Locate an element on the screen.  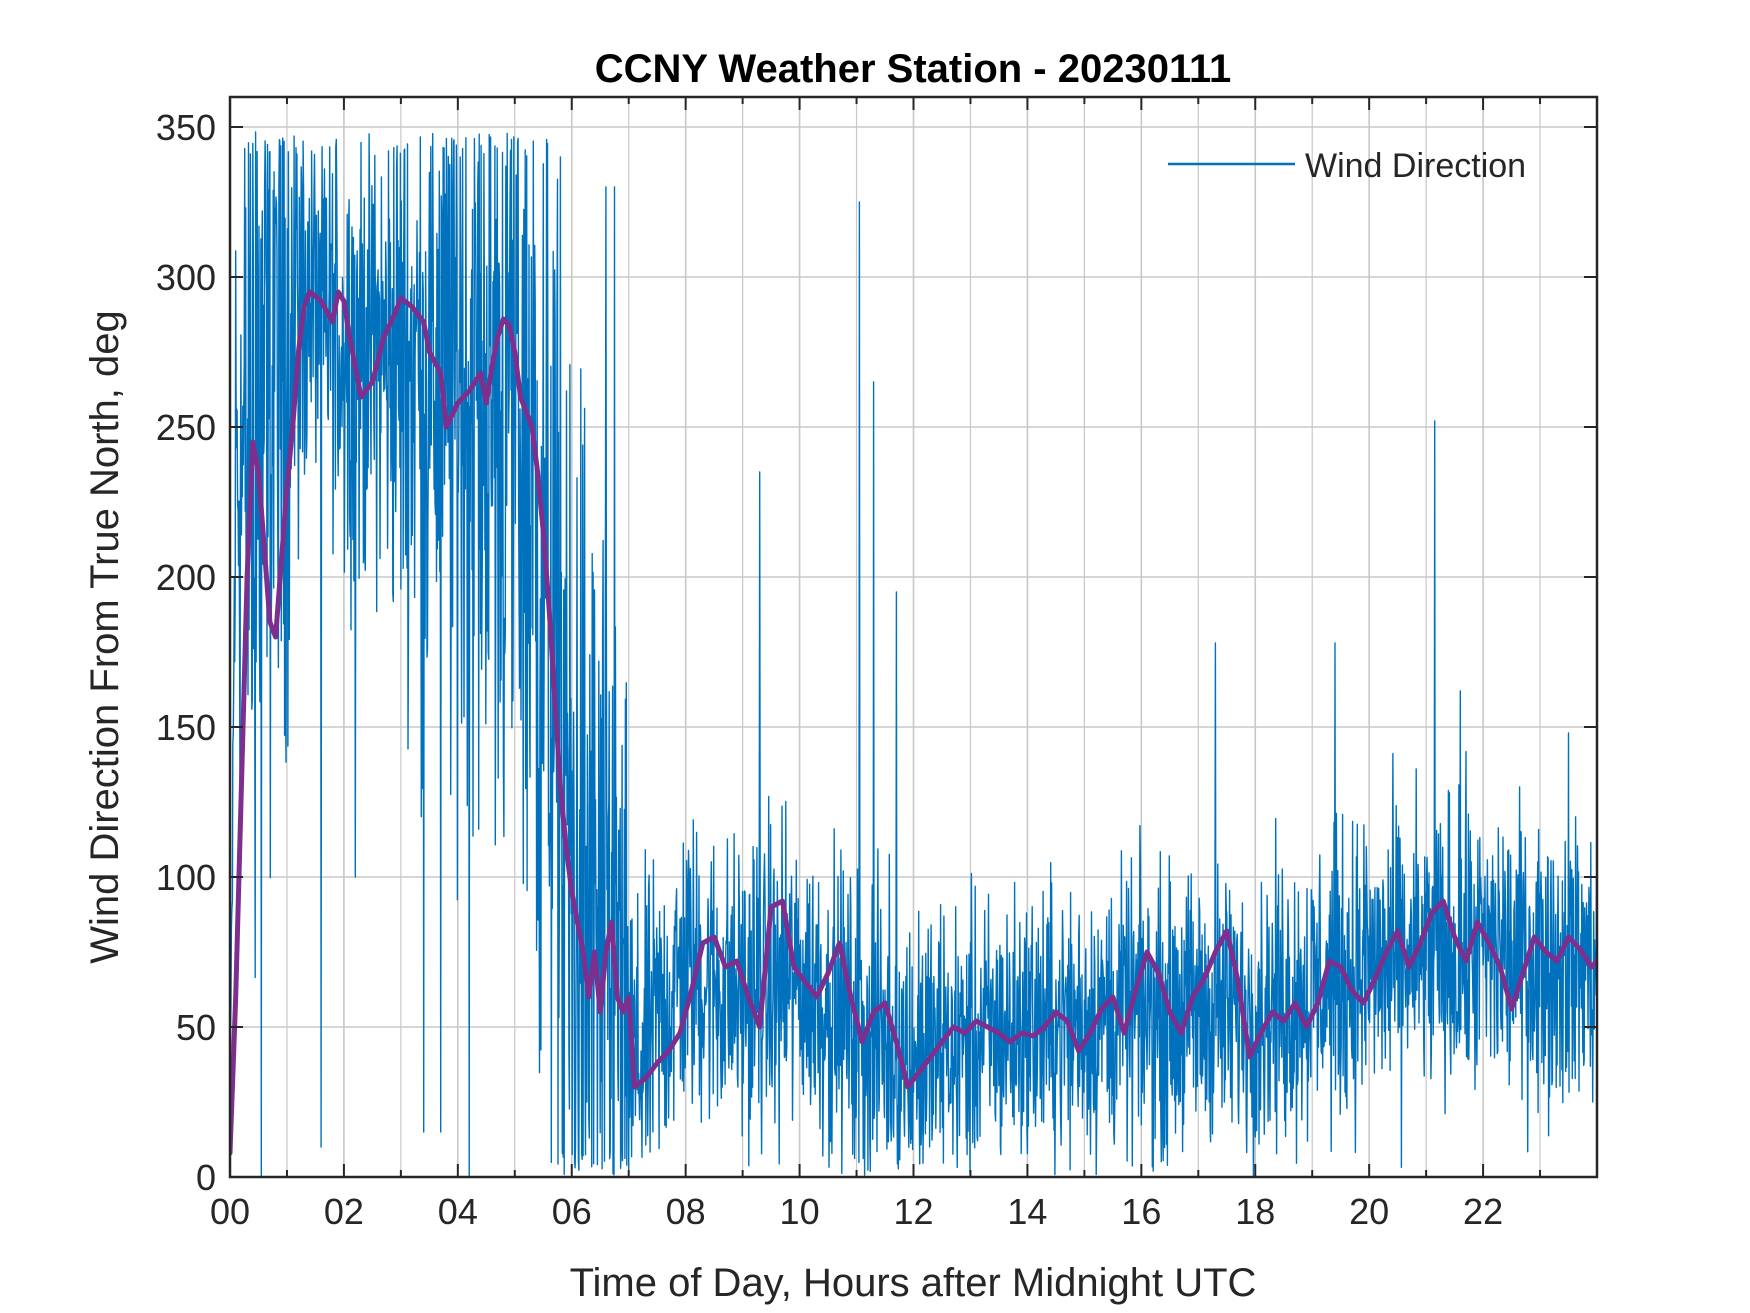
chart-title: CCNY Weather Station - 20230111 is located at coordinates (913, 69).